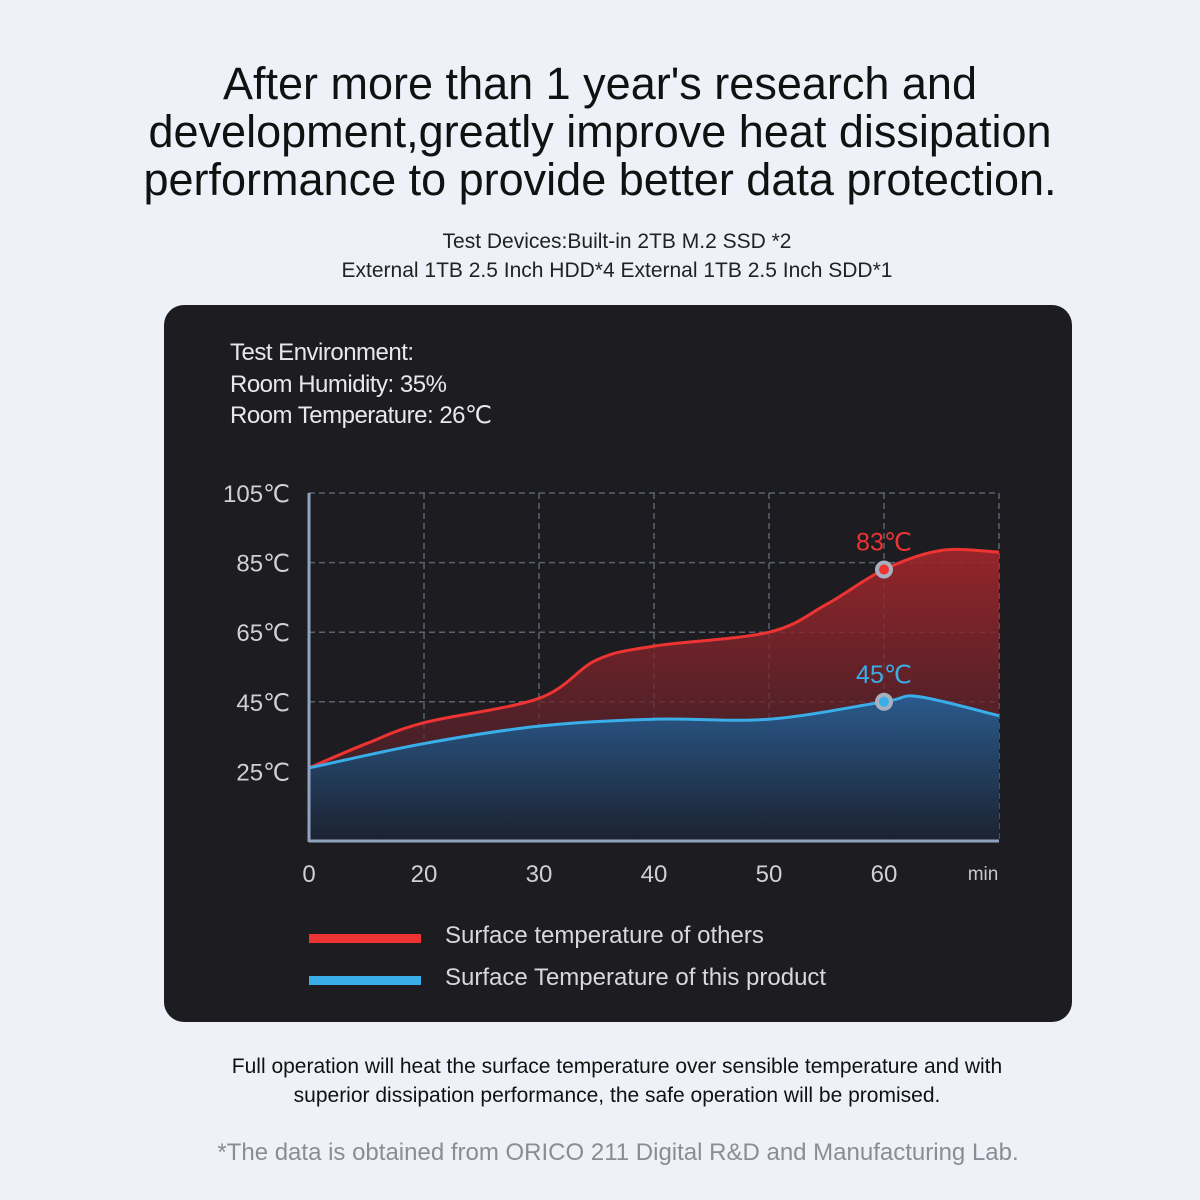 This screenshot has height=1200, width=1200. Describe the element at coordinates (365, 980) in the screenshot. I see `legend-swatch-product` at that location.